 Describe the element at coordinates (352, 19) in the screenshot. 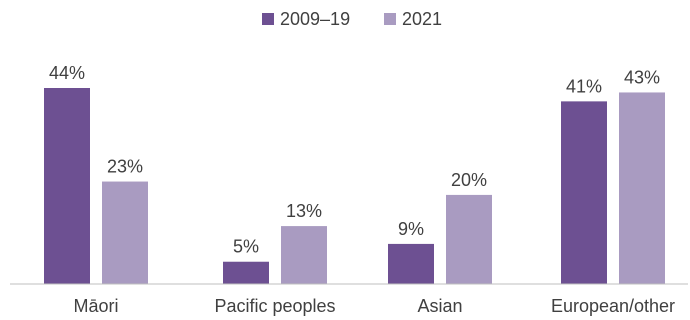

I see `legend: 2009–19 2021` at that location.